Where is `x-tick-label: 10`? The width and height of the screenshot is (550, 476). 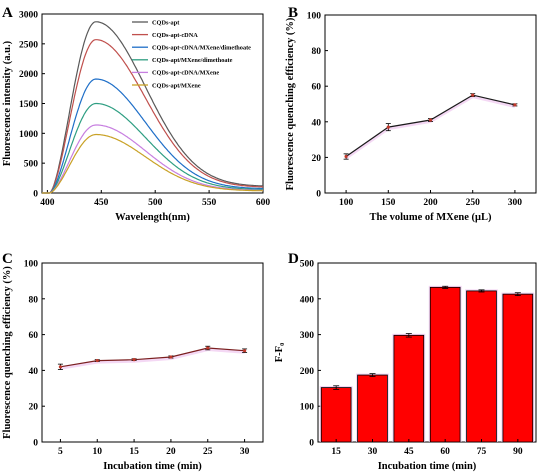
x-tick-label: 10 is located at coordinates (98, 452).